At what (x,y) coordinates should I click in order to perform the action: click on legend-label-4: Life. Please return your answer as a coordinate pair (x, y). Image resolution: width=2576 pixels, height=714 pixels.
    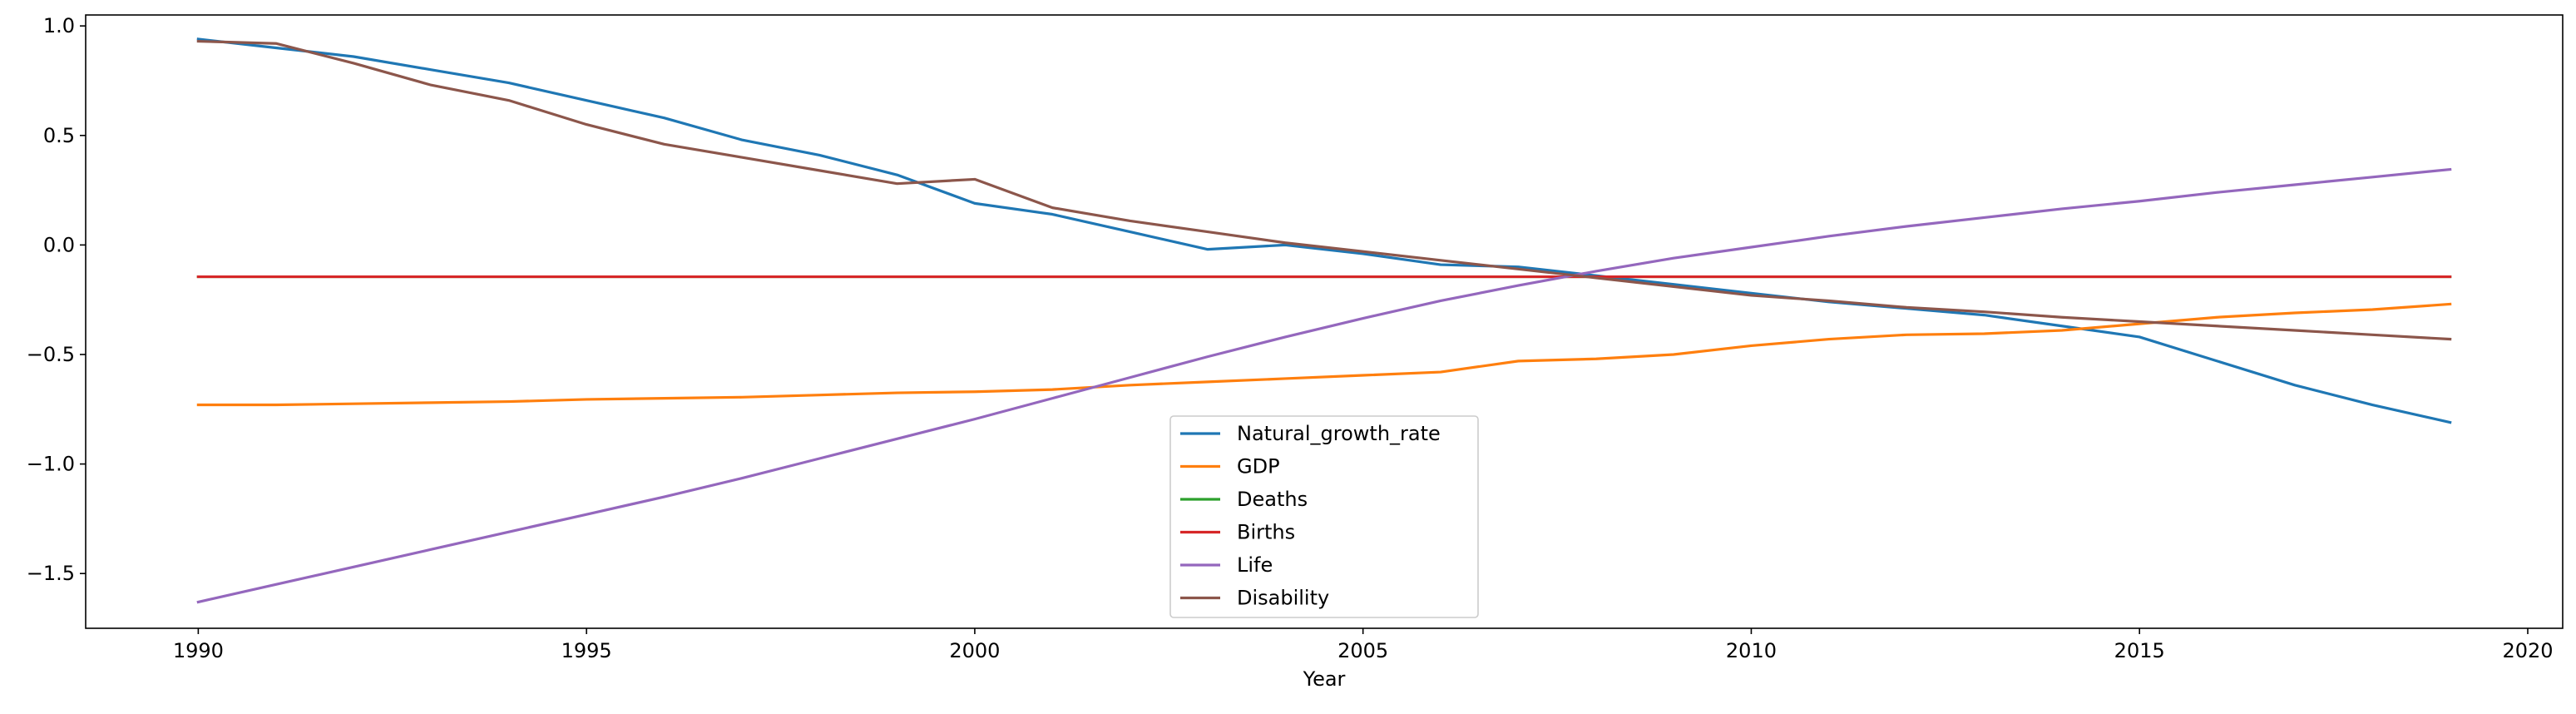
    Looking at the image, I should click on (1255, 565).